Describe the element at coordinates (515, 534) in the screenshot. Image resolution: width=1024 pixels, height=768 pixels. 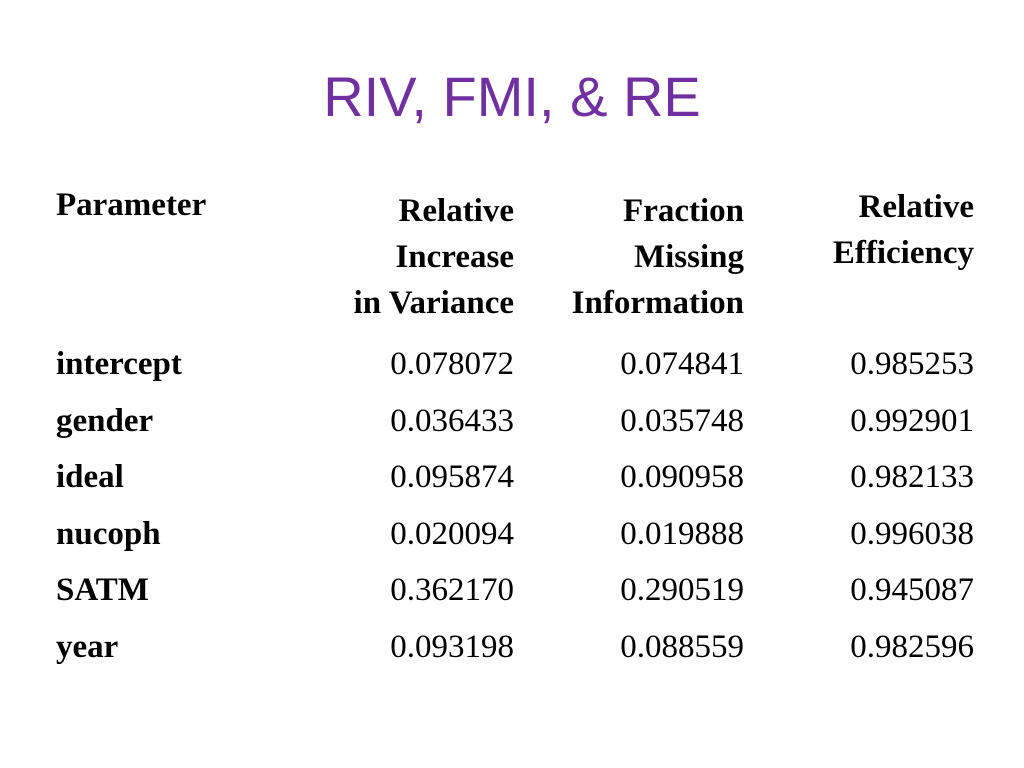
I see `table-row: nucoph 0.020094 0.019888 0.996038` at that location.